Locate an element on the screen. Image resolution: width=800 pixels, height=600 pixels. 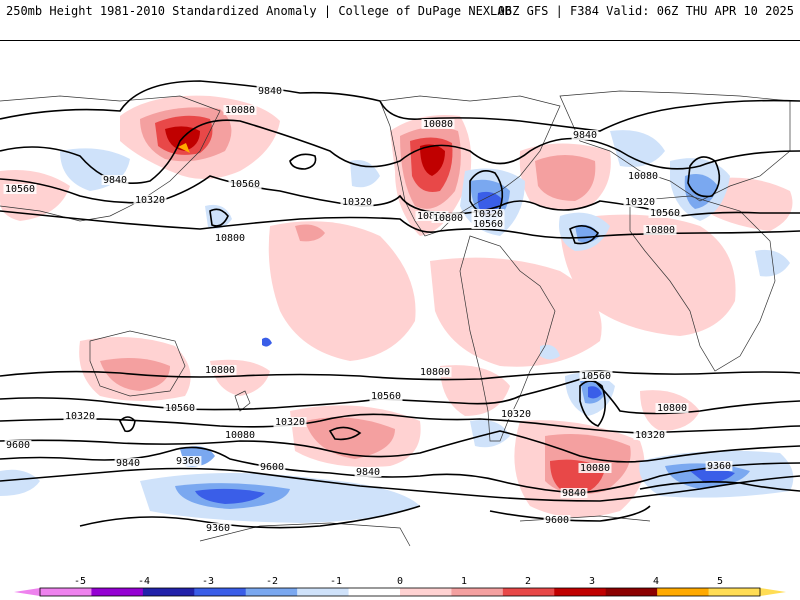
colorbar-outline is located at coordinates (400, 592).